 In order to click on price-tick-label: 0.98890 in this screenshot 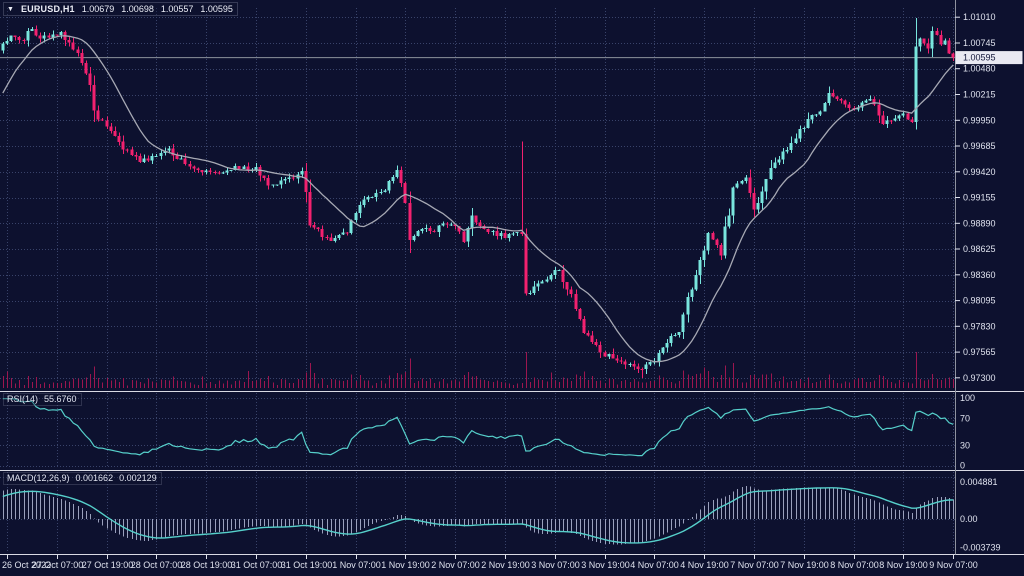, I will do `click(979, 223)`.